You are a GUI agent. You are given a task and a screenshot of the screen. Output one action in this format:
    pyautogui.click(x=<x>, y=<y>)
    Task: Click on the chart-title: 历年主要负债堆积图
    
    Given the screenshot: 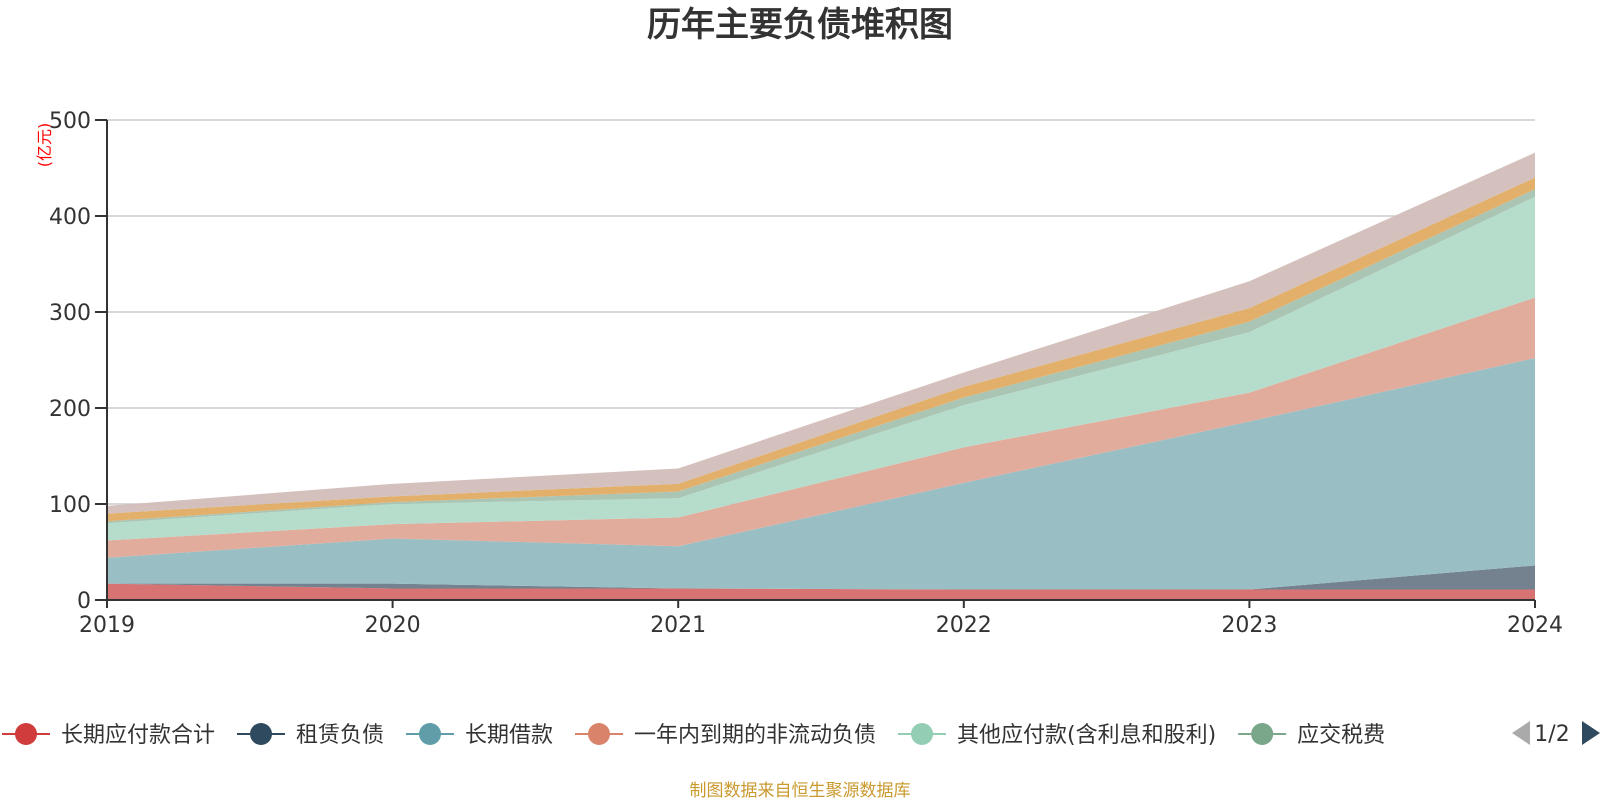 What is the action you would take?
    pyautogui.click(x=800, y=25)
    